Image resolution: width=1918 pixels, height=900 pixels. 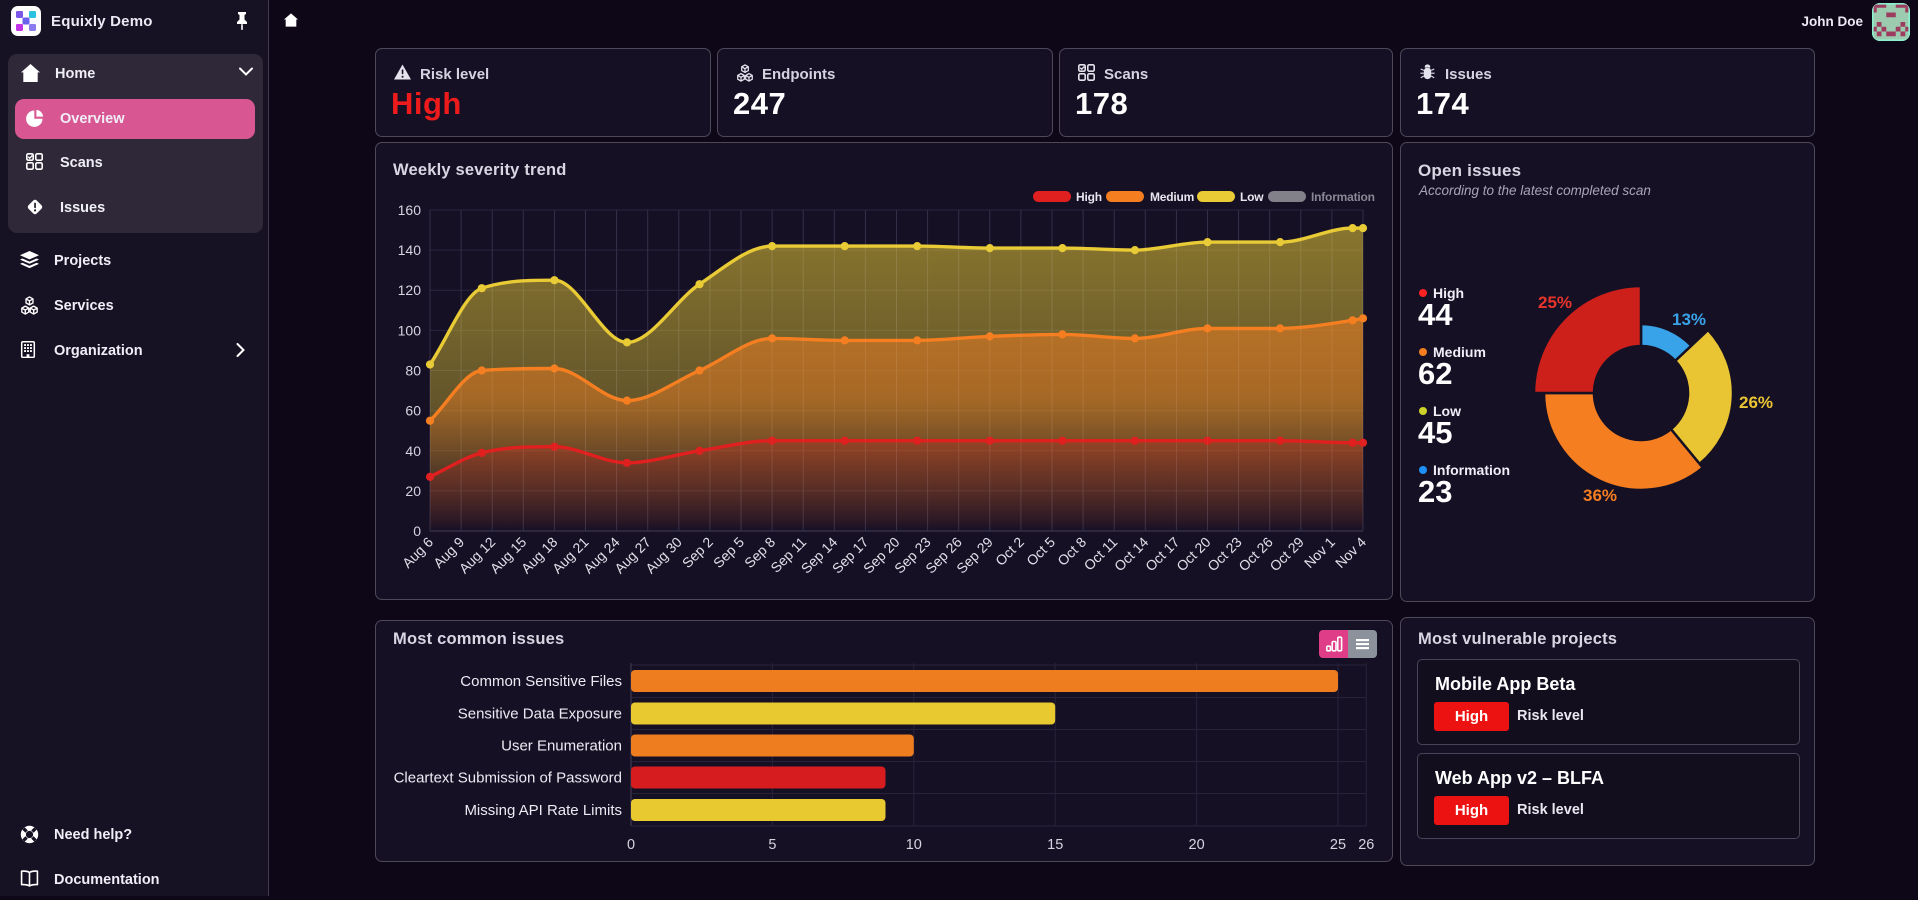 I want to click on svg-text: Oct 20, so click(x=1193, y=554).